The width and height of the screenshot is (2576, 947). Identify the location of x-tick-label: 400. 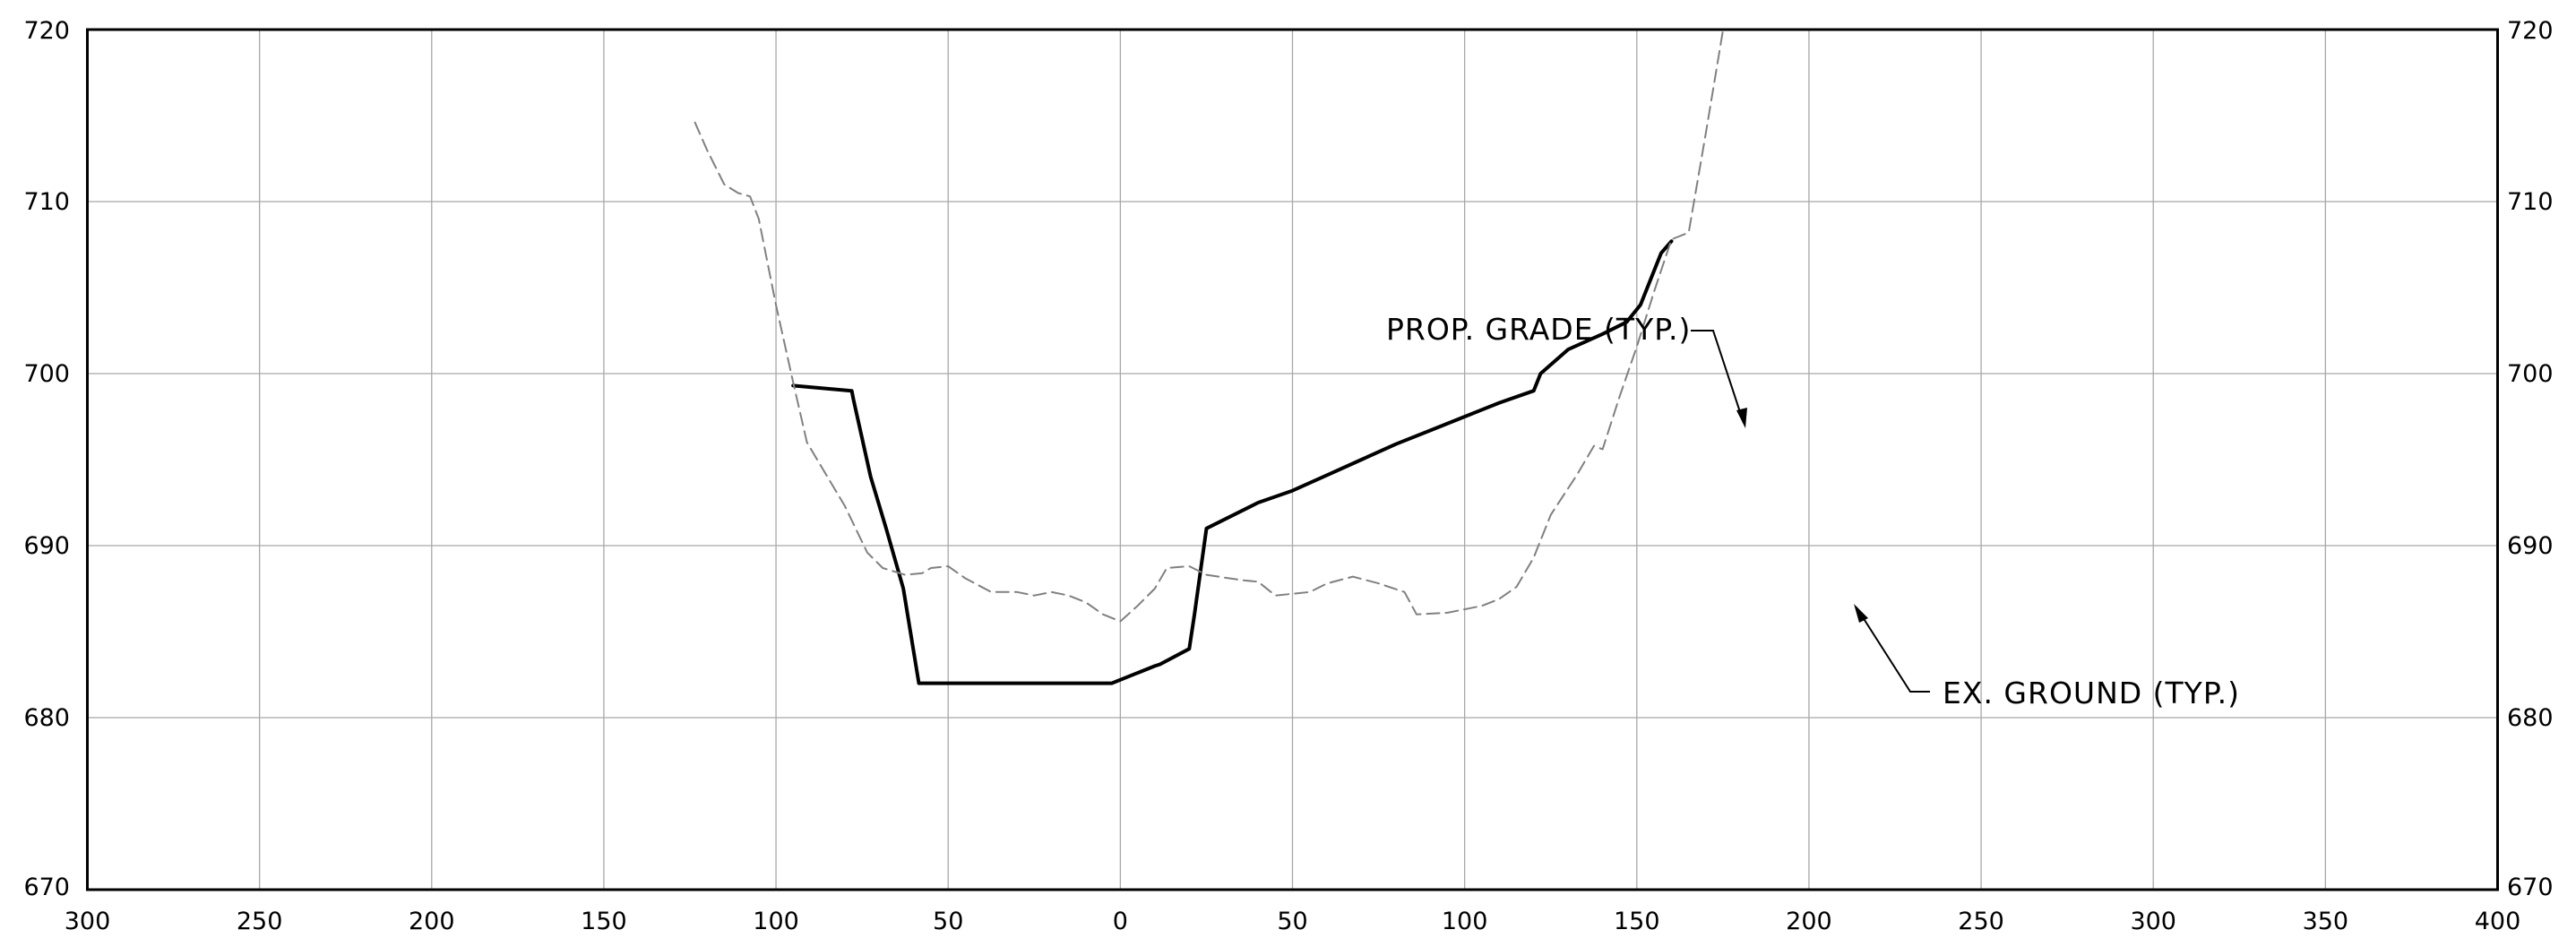
(2498, 921).